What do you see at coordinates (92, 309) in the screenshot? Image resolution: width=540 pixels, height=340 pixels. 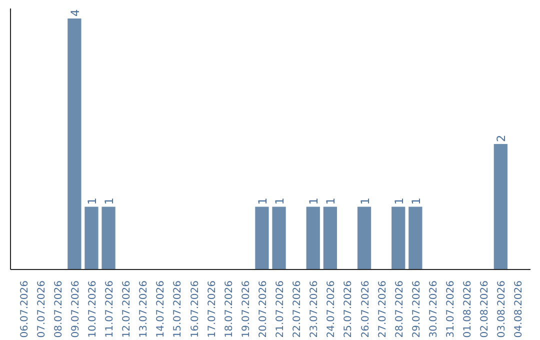 I see `x-tick-label: 10.07.2026` at bounding box center [92, 309].